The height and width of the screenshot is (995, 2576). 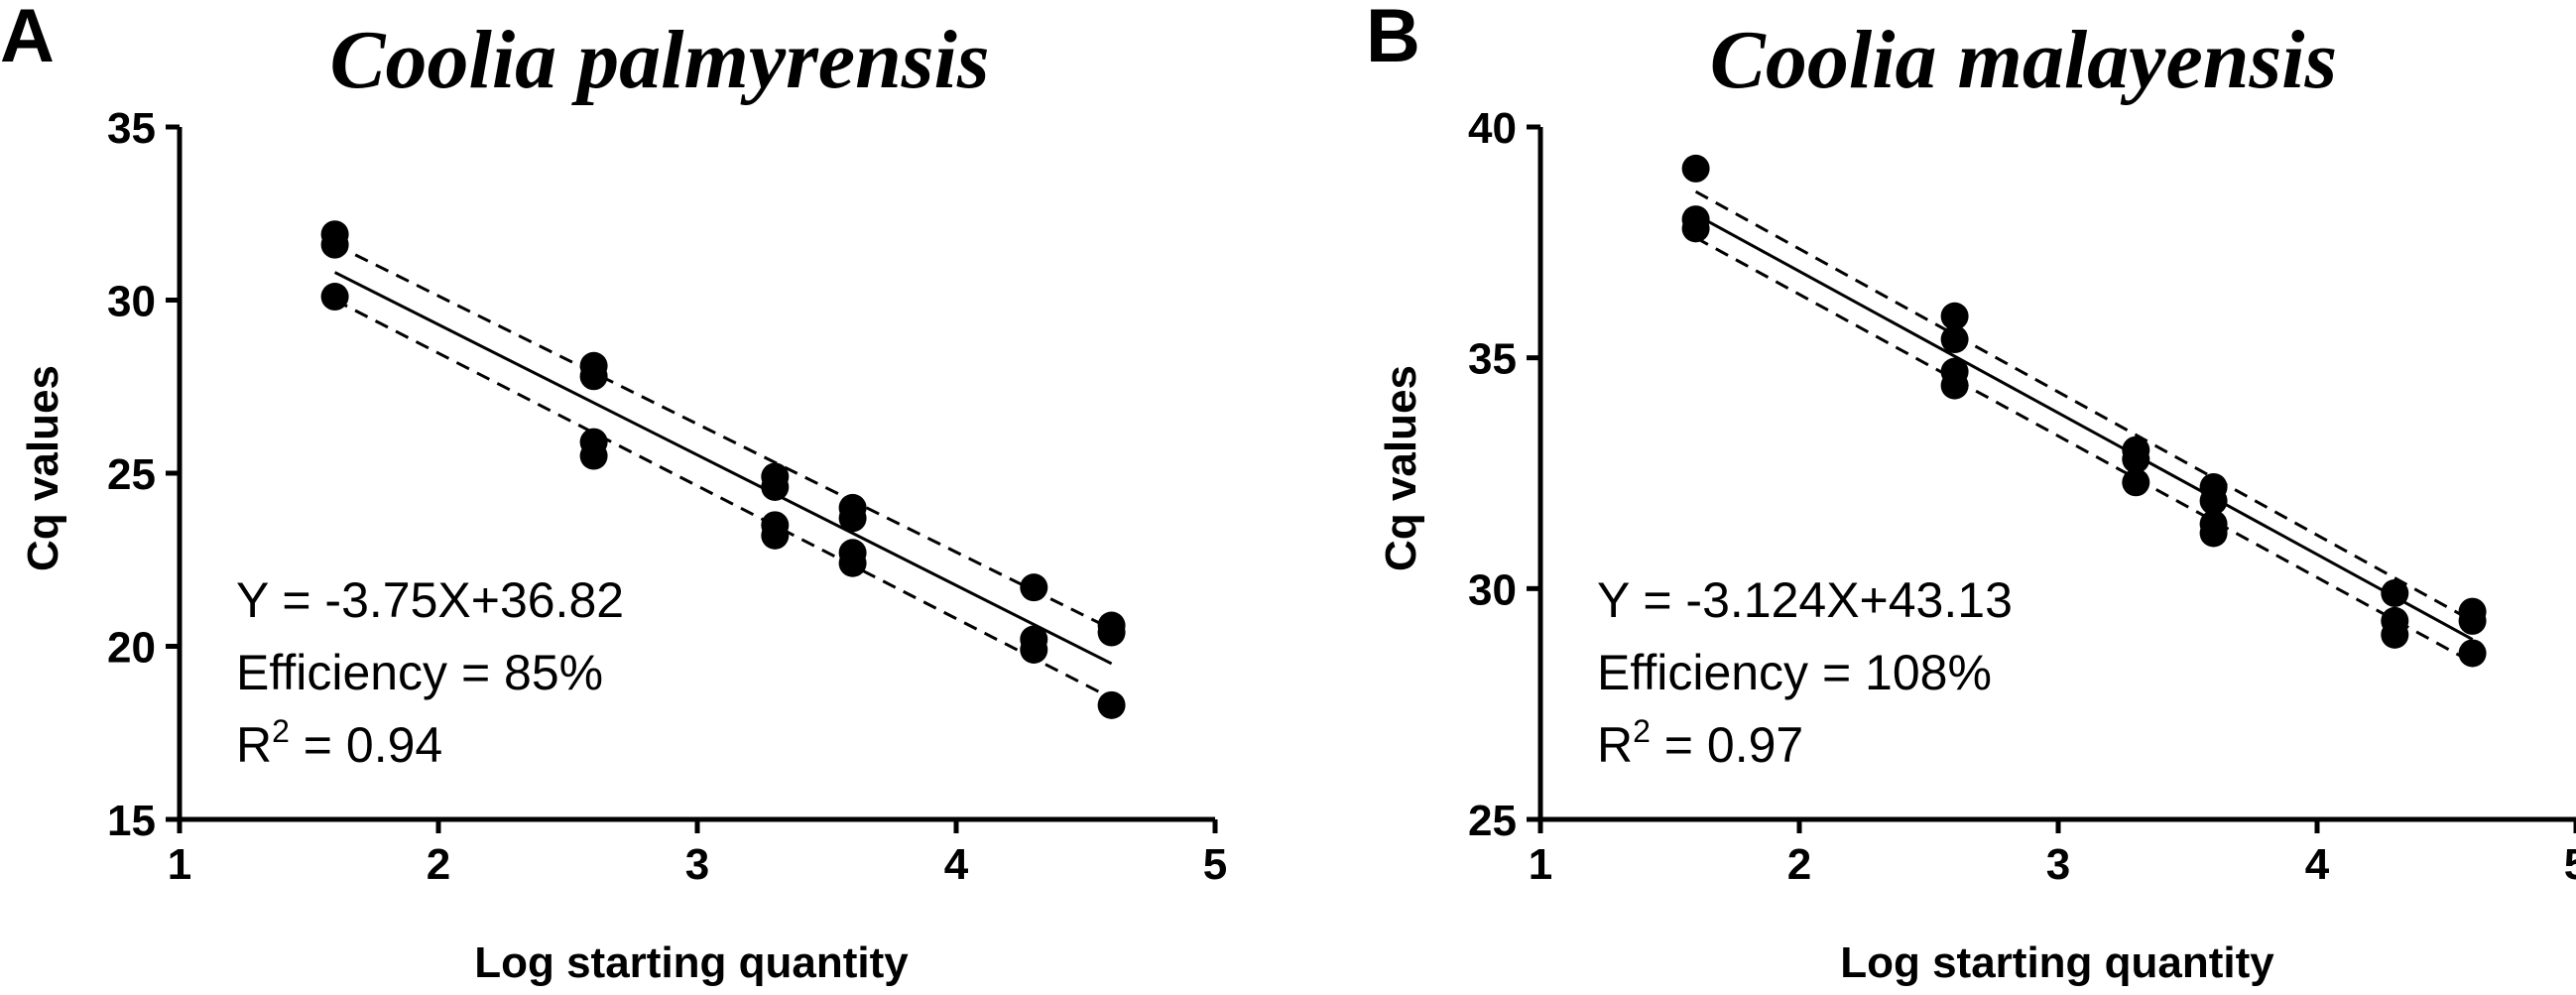 What do you see at coordinates (2317, 864) in the screenshot?
I see `panel-b-x-tick-label: 4` at bounding box center [2317, 864].